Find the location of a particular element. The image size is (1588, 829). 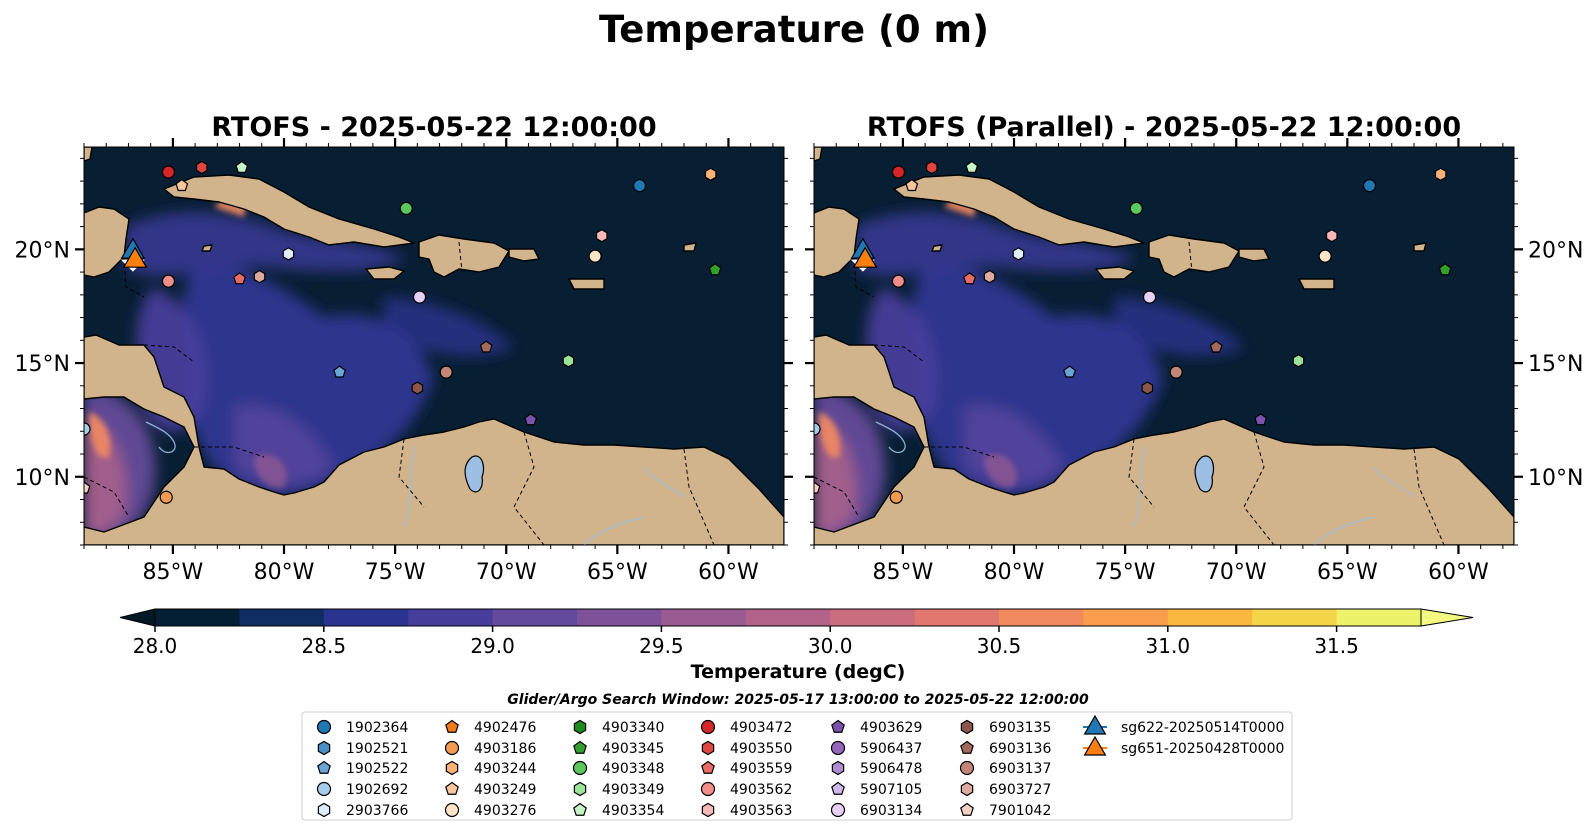

figure-suptitle: Temperature (0 m) is located at coordinates (794, 29).